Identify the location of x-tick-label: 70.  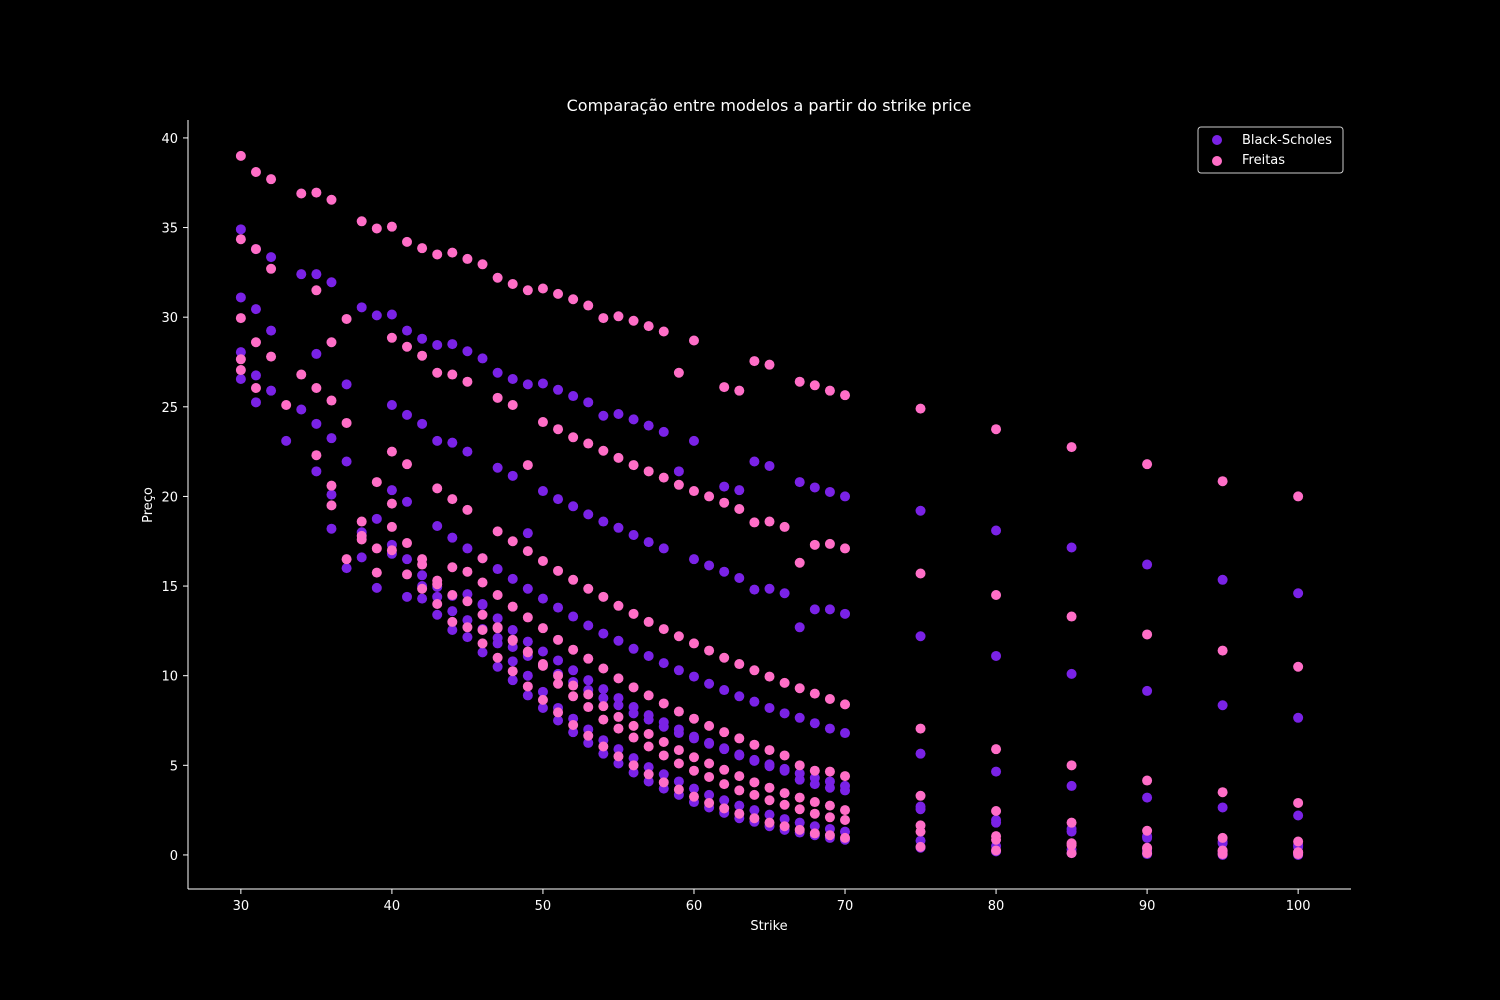
(845, 906).